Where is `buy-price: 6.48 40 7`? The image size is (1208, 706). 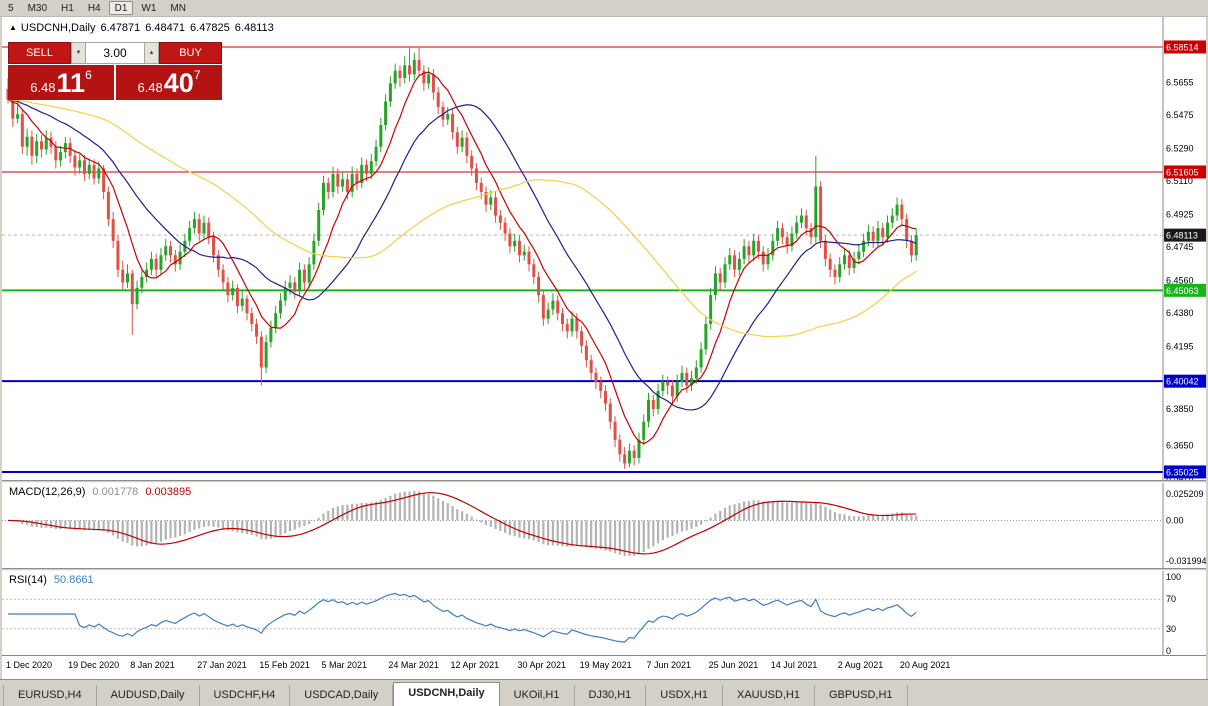 buy-price: 6.48 40 7 is located at coordinates (169, 82).